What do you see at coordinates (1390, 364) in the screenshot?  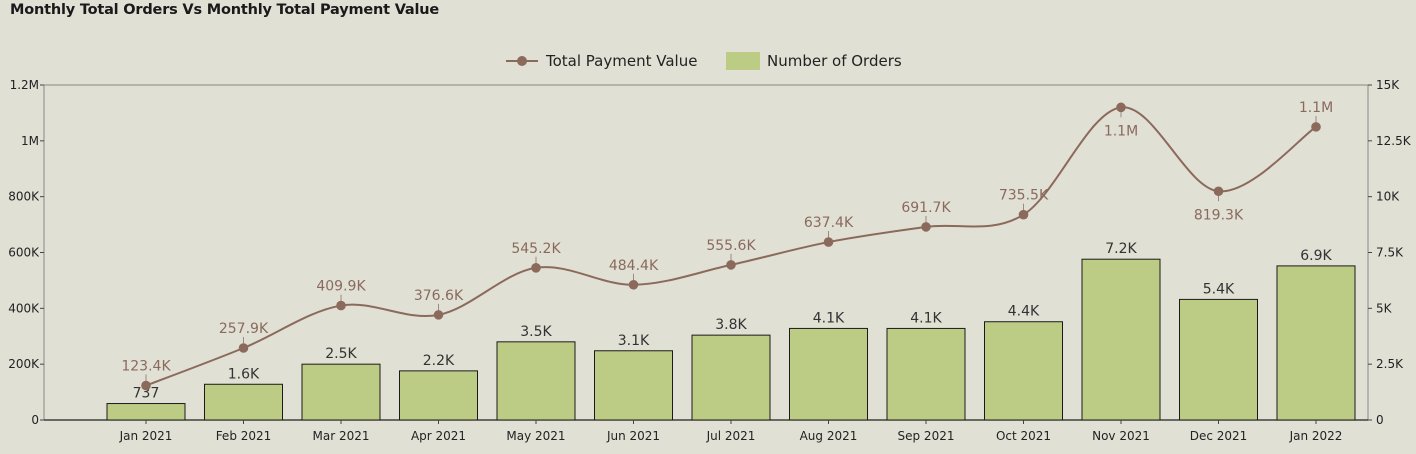 I see `y-right-tick-label: 2.5K` at bounding box center [1390, 364].